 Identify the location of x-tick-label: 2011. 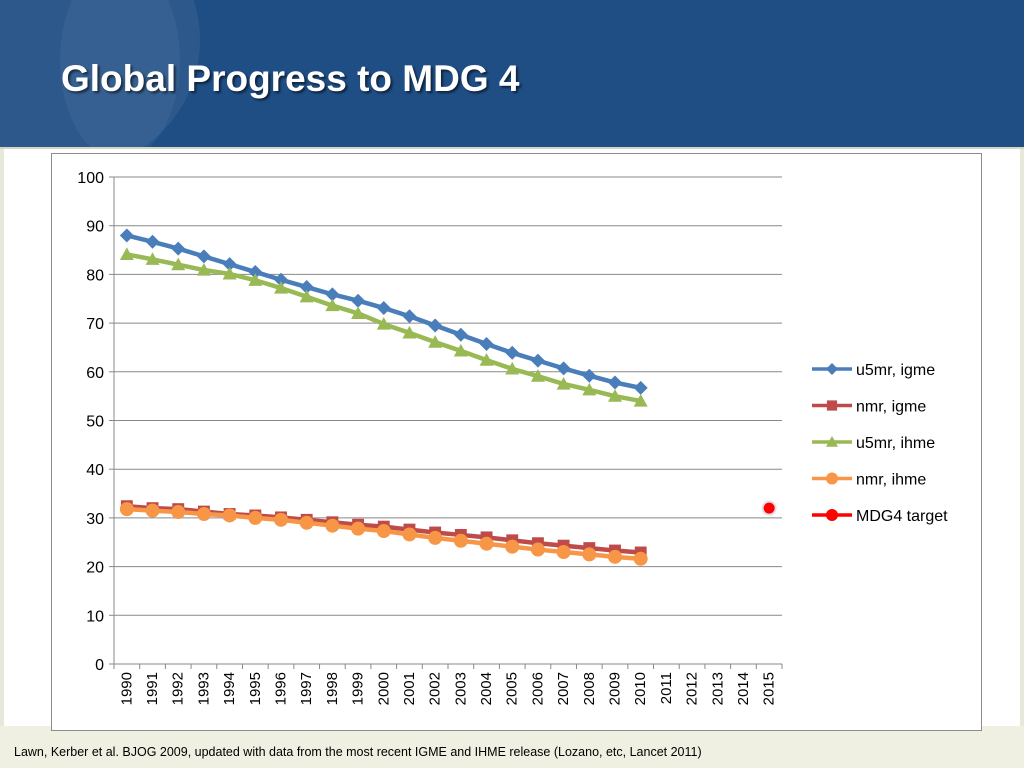
(666, 688).